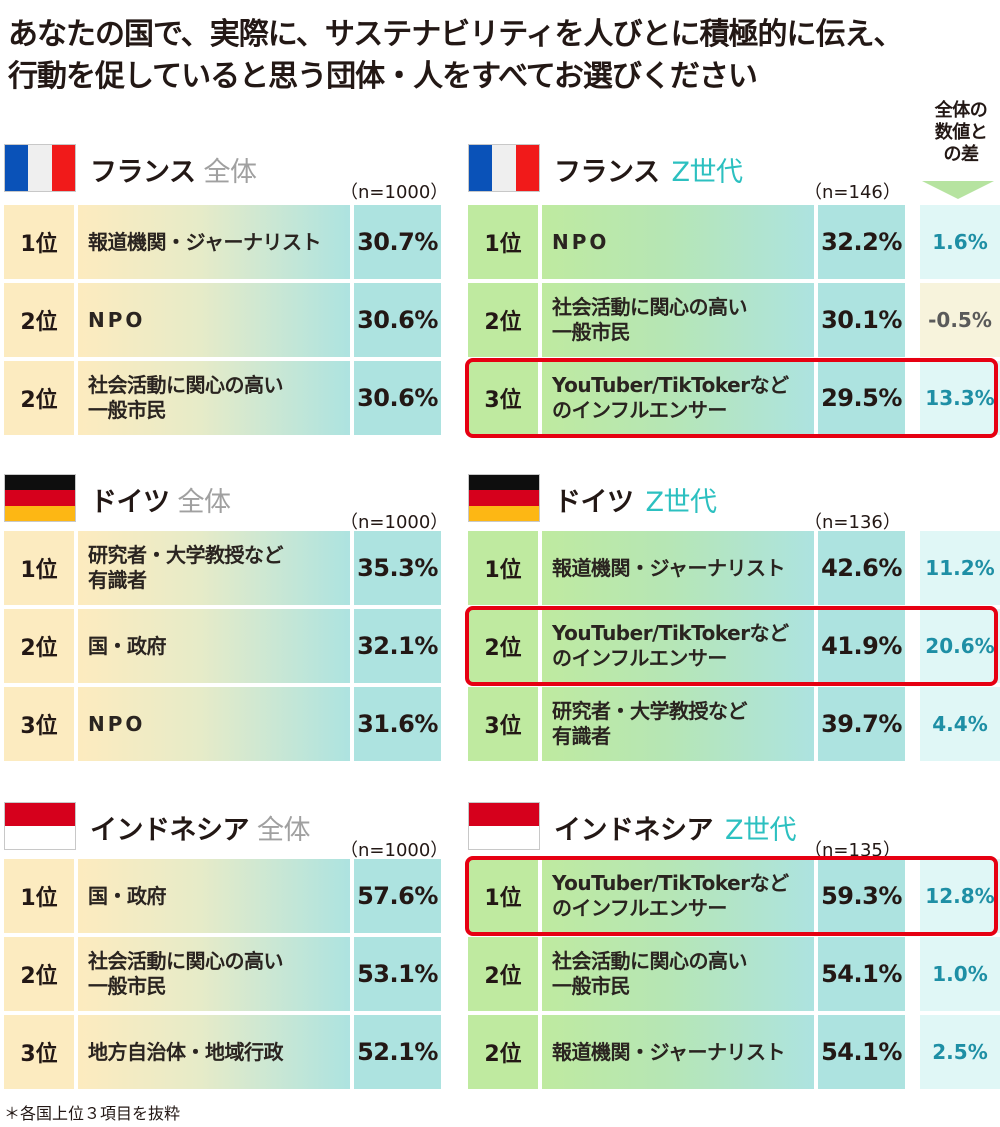 The height and width of the screenshot is (1127, 1000). Describe the element at coordinates (160, 502) in the screenshot. I see `panel-title: ドイツ 全体` at that location.